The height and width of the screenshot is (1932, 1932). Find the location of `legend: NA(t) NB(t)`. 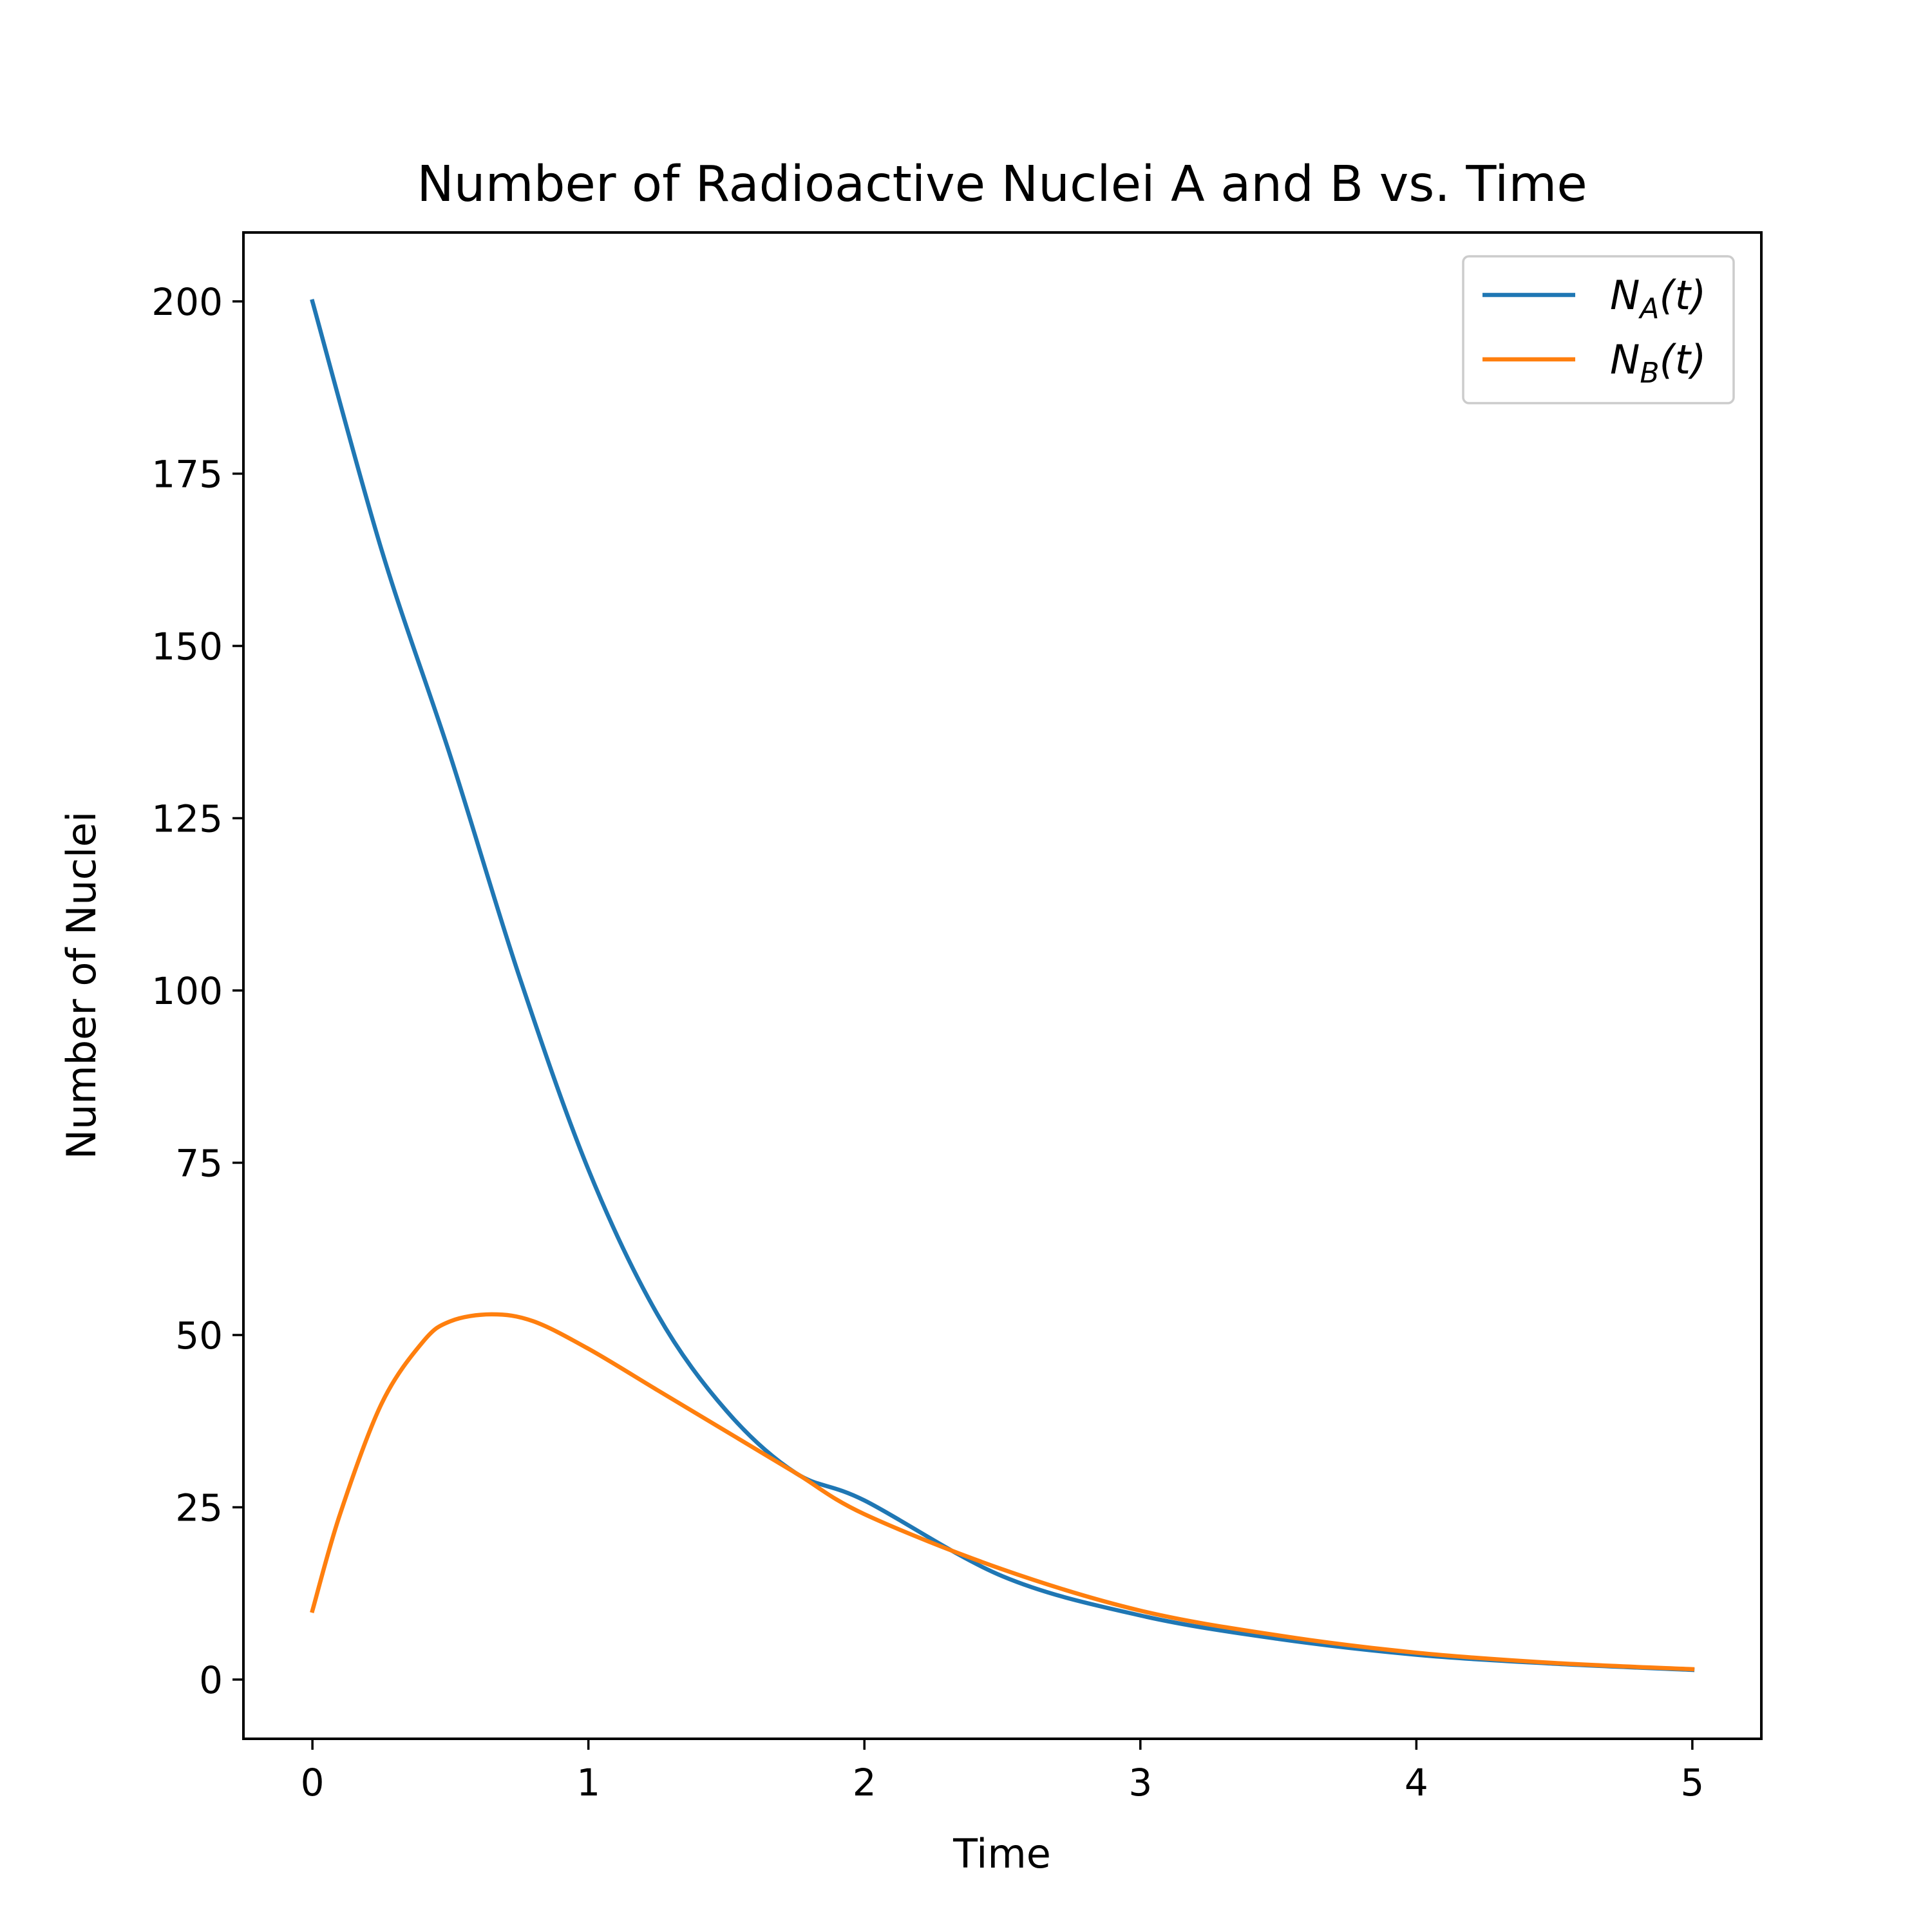

legend: NA(t) NB(t) is located at coordinates (1599, 329).